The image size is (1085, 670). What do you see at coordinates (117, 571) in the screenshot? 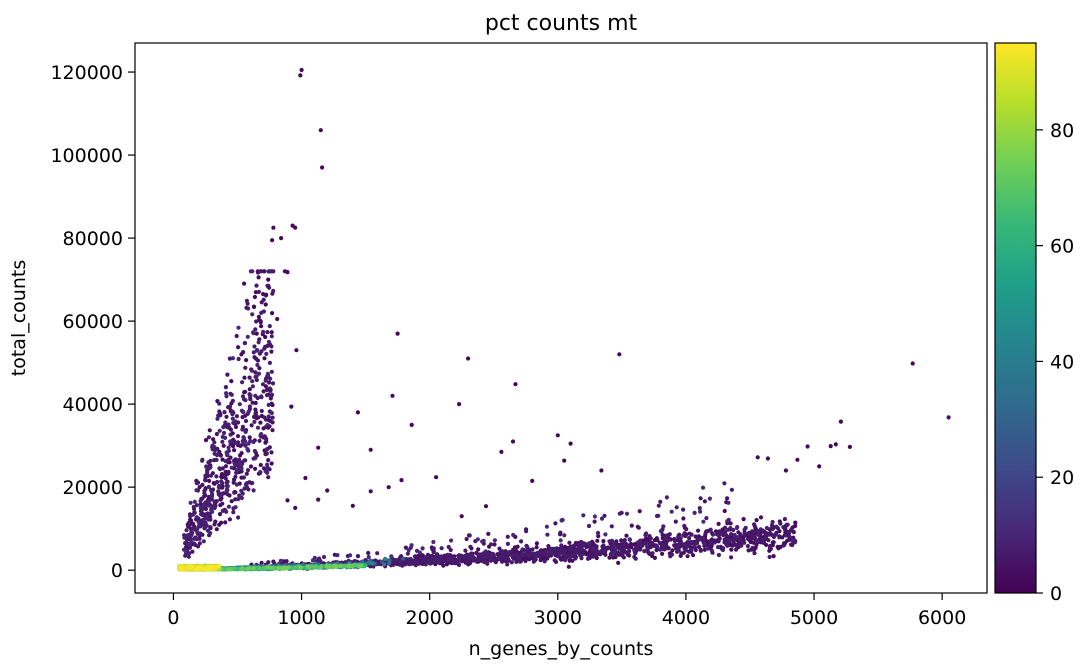
I see `y-tick-label: 0` at bounding box center [117, 571].